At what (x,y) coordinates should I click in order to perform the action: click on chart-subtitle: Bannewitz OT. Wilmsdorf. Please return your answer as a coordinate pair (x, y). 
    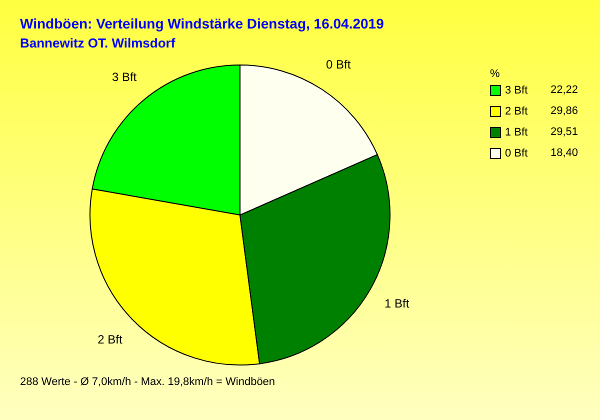
    Looking at the image, I should click on (98, 42).